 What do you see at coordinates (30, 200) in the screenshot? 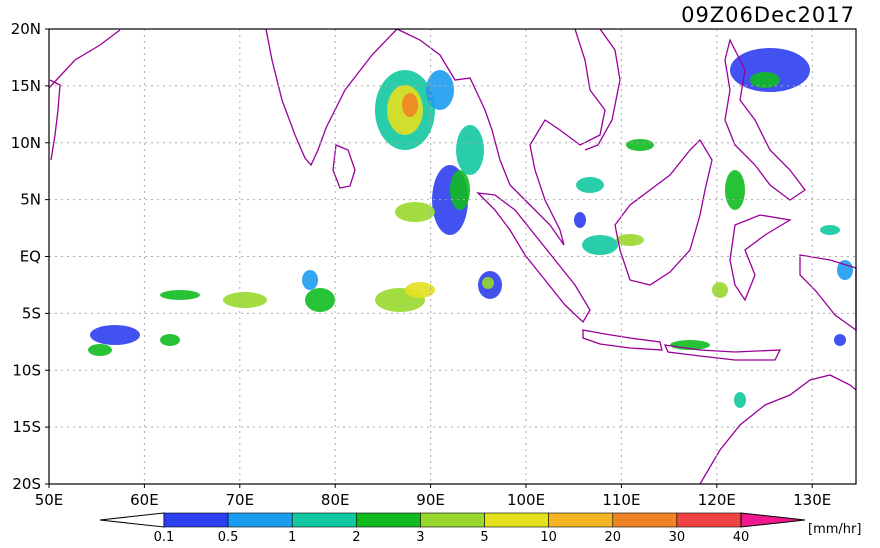
I see `lat-label: 5N` at bounding box center [30, 200].